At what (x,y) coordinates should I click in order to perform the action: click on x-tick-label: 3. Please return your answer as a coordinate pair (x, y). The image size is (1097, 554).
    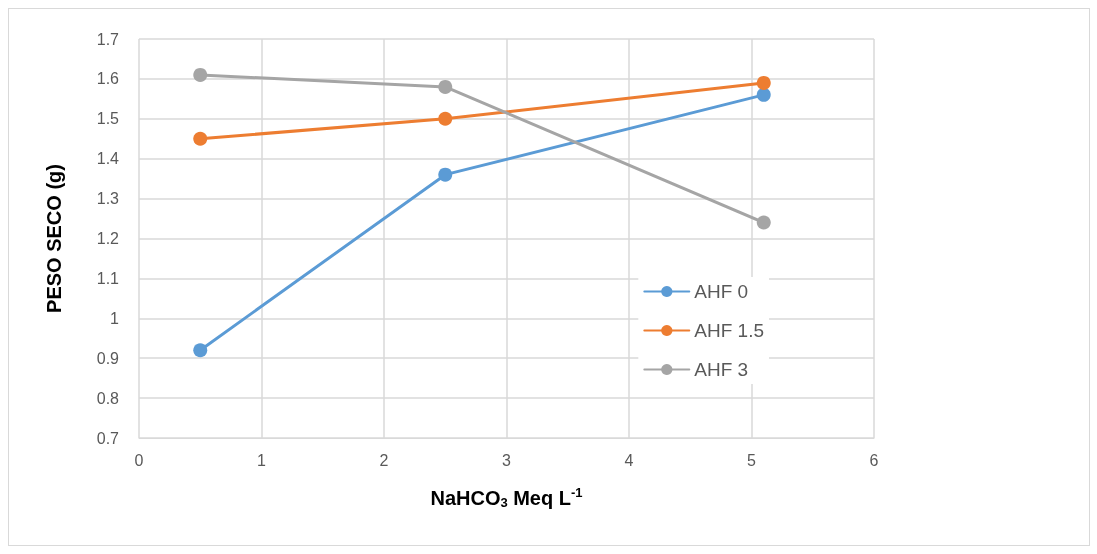
    Looking at the image, I should click on (507, 460).